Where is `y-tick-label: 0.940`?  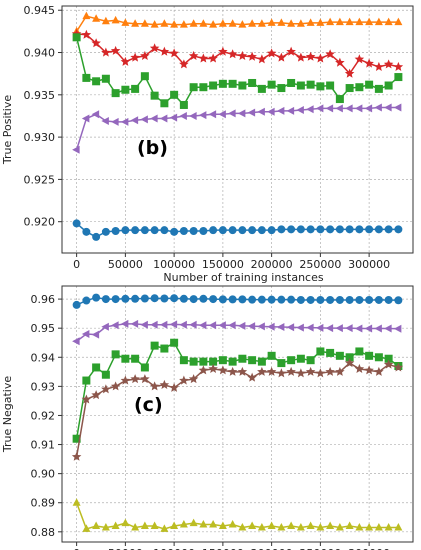 y-tick-label: 0.940 is located at coordinates (40, 53).